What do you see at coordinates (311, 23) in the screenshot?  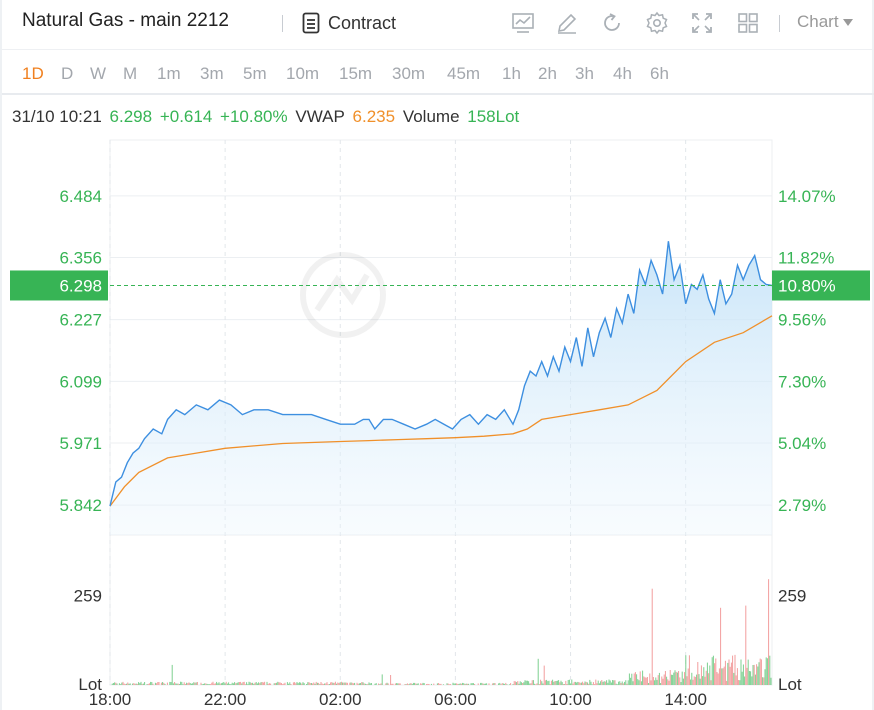 I see `document-icon` at bounding box center [311, 23].